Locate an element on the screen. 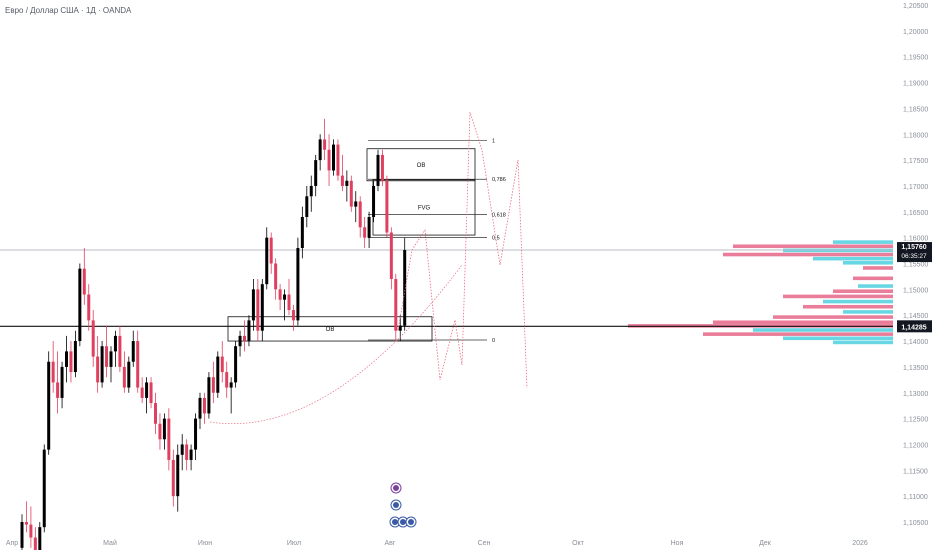 Image resolution: width=932 pixels, height=550 pixels. current-price-label: 1,15760 is located at coordinates (913, 247).